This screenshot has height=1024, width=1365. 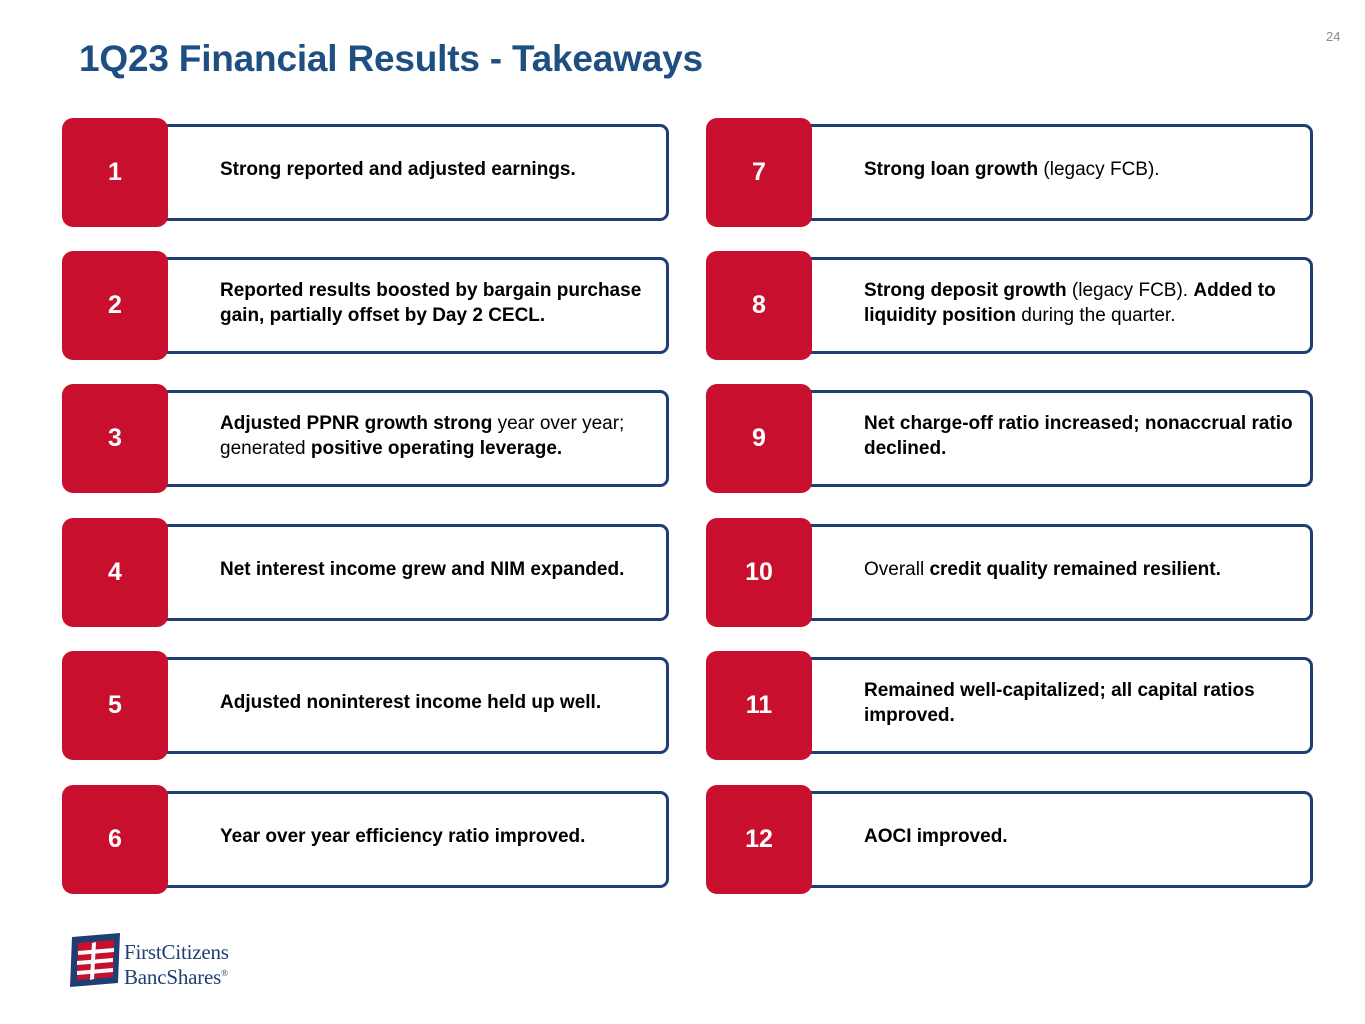 What do you see at coordinates (115, 305) in the screenshot?
I see `takeaway-number-badge: 2` at bounding box center [115, 305].